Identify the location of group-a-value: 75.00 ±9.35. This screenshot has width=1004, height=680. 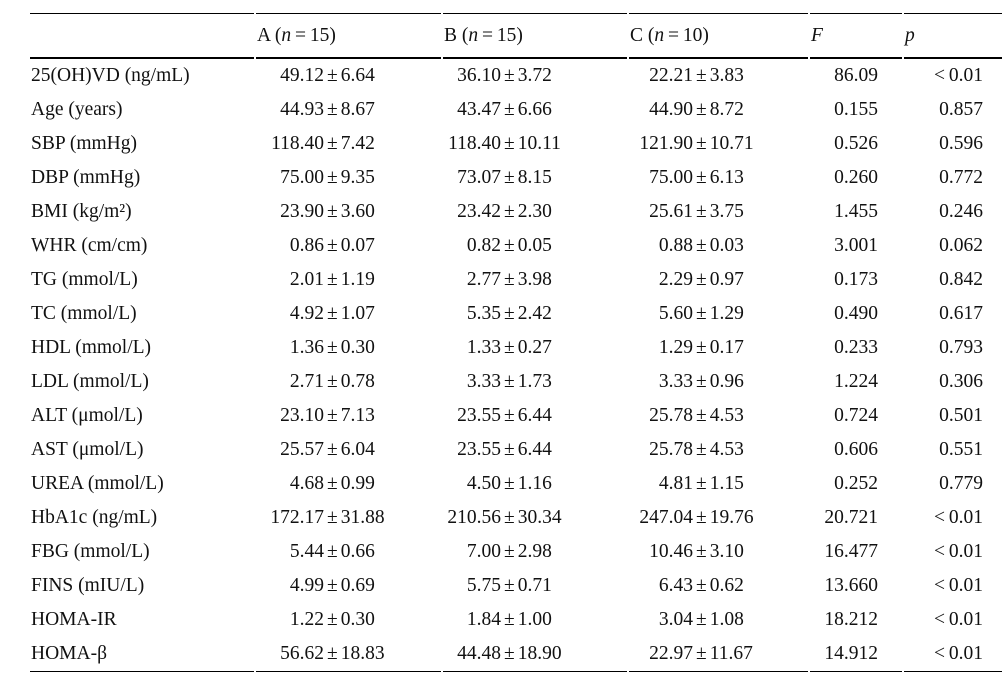
(348, 178).